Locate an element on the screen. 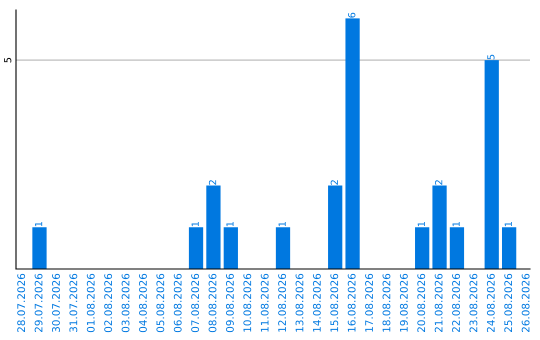  x-tick-label: 13.08.2026 is located at coordinates (300, 303).